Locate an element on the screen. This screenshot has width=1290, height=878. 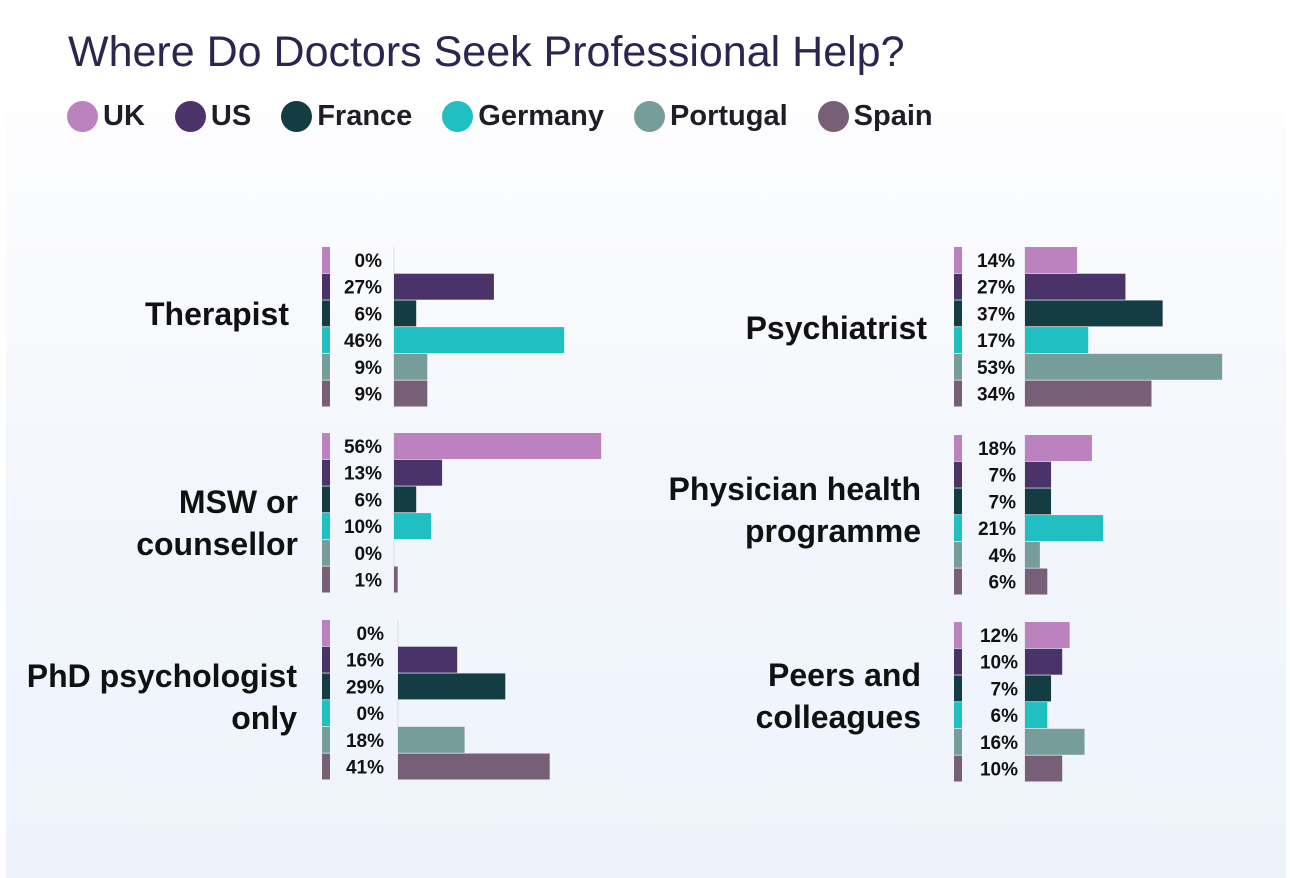
value-label: 41% is located at coordinates (365, 768).